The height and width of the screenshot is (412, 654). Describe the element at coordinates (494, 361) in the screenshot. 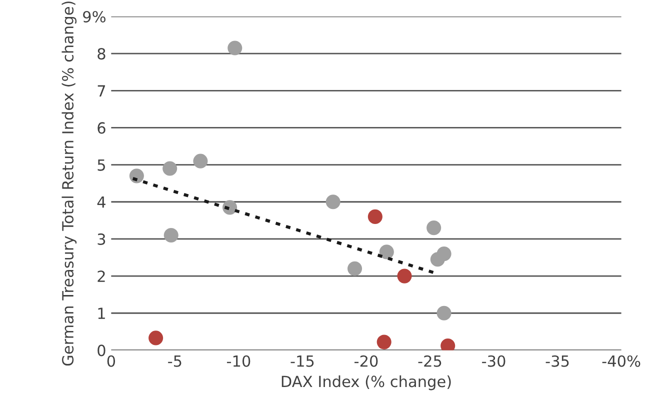

I see `x-tick-label: -30` at that location.